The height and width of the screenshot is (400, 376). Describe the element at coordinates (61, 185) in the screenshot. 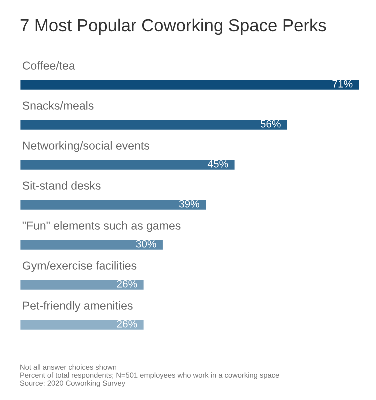

I see `y-tick-label: Sit-stand desks` at that location.